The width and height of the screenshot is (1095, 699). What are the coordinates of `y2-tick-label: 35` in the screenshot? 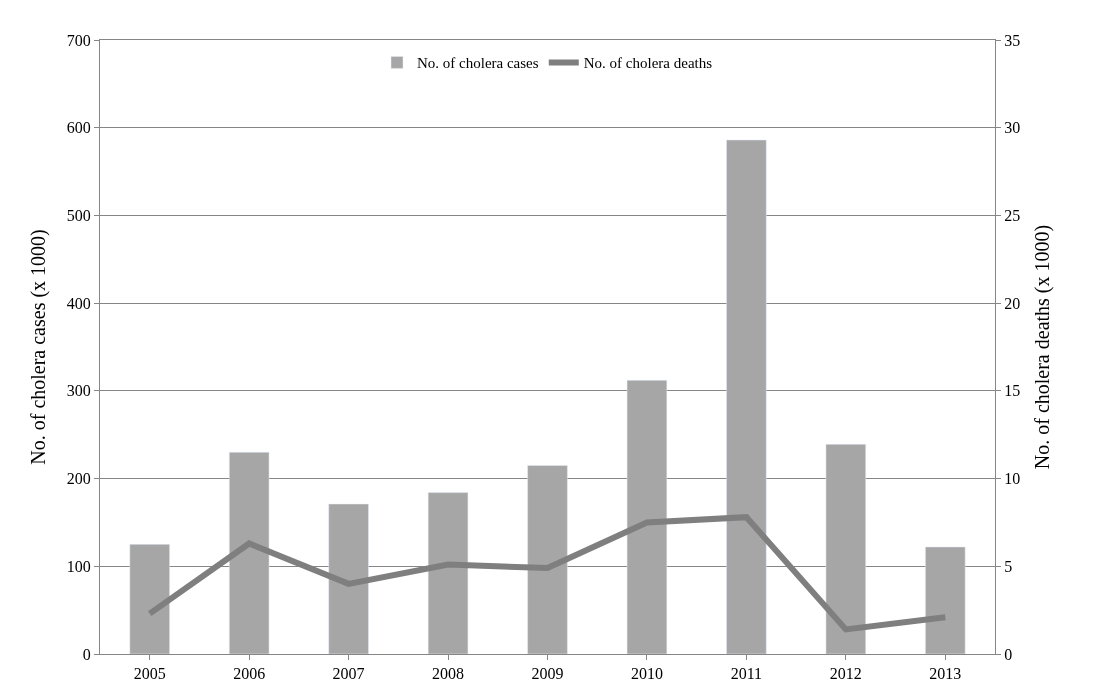 It's located at (1012, 40).